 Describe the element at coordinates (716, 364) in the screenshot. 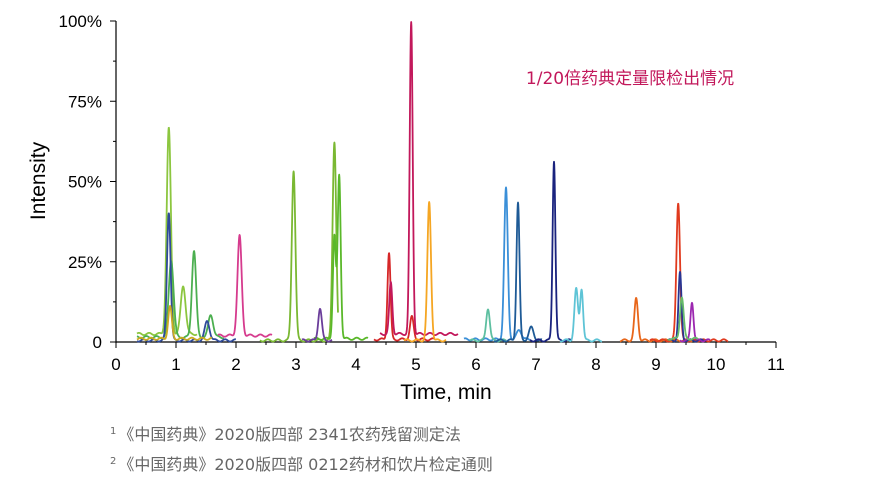

I see `x-tick-label: 10` at that location.